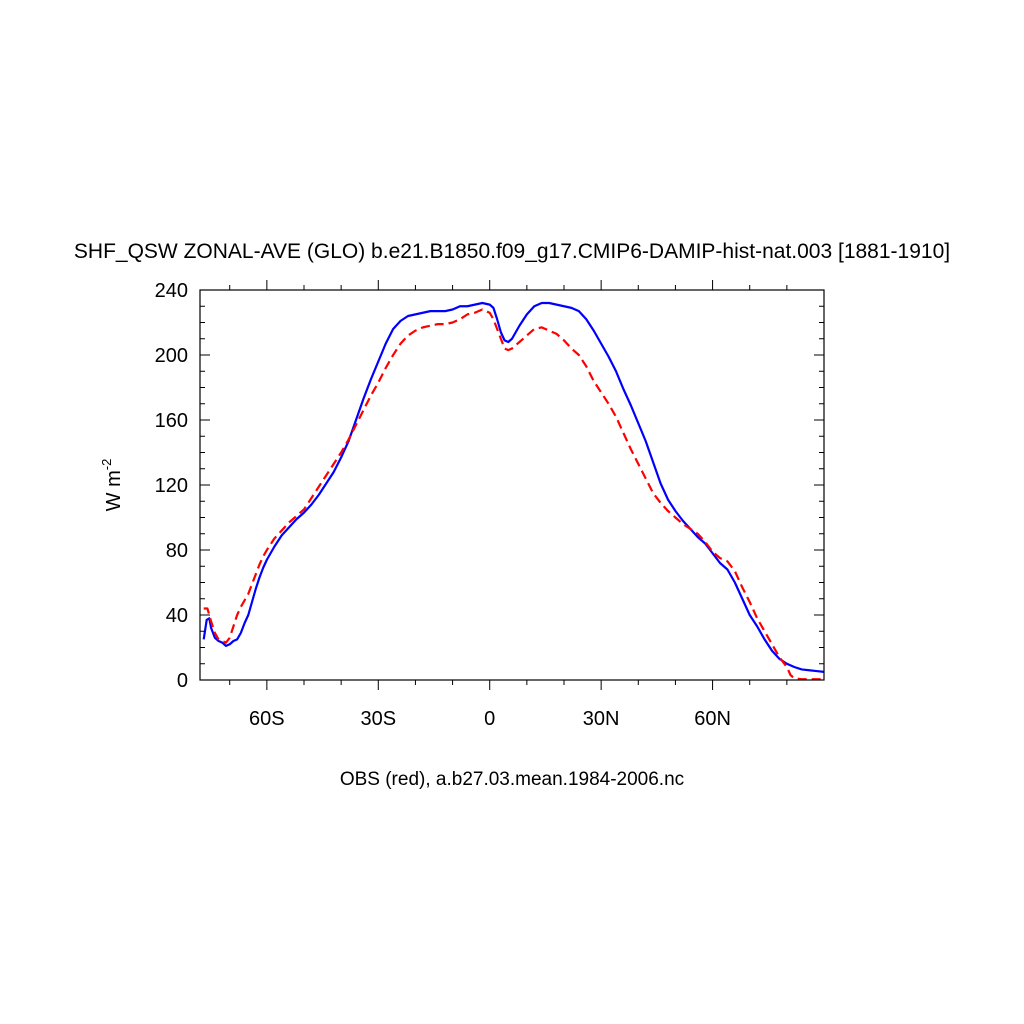  What do you see at coordinates (171, 356) in the screenshot?
I see `y-tick-label: 200` at bounding box center [171, 356].